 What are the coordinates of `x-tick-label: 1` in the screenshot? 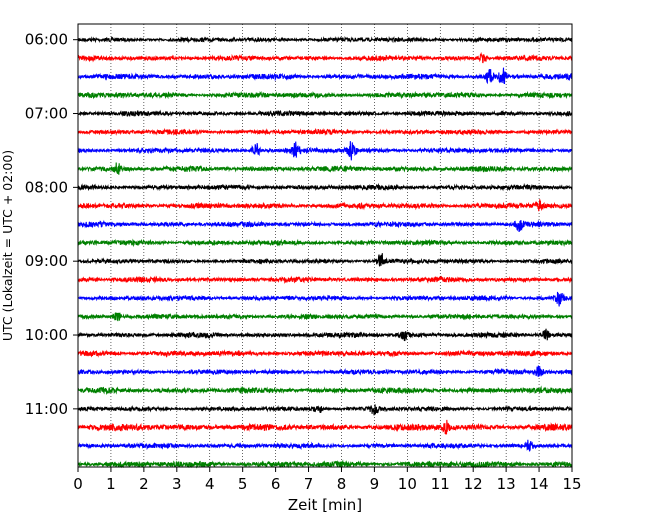 It's located at (111, 484).